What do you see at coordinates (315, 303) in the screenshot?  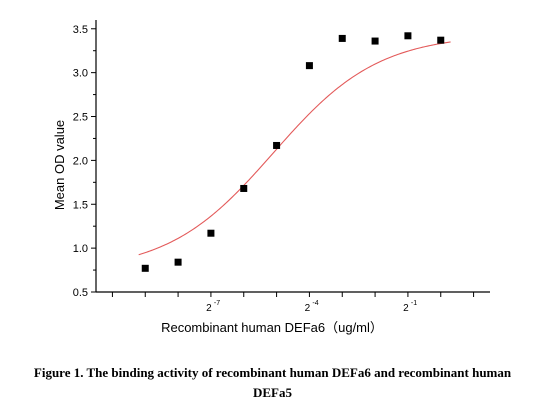 I see `x-tick-exponent: -4` at bounding box center [315, 303].